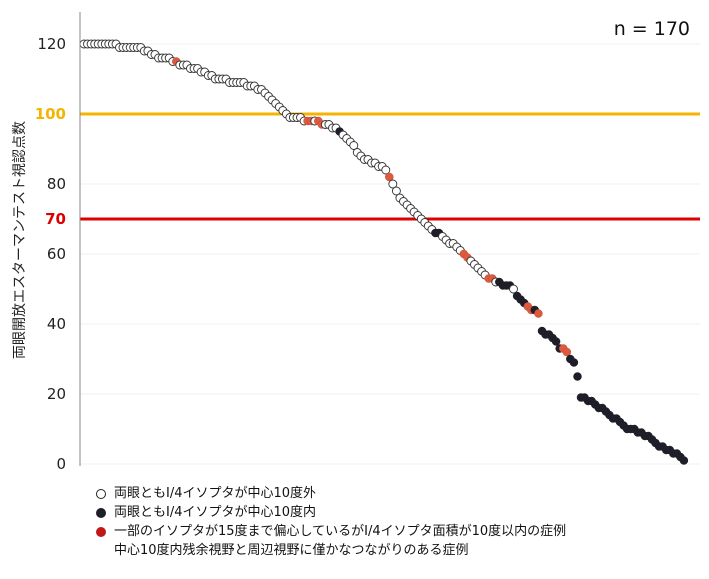  Describe the element at coordinates (291, 550) in the screenshot. I see `legend-sublabel: 中心10度内残余視野と周辺視野に僅かなつながりのある症例` at that location.